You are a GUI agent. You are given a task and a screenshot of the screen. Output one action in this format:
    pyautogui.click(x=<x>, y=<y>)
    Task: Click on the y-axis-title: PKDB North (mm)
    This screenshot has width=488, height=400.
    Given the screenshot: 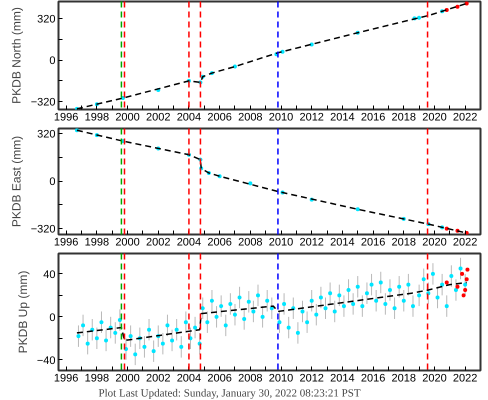 What is the action you would take?
    pyautogui.click(x=17, y=55)
    